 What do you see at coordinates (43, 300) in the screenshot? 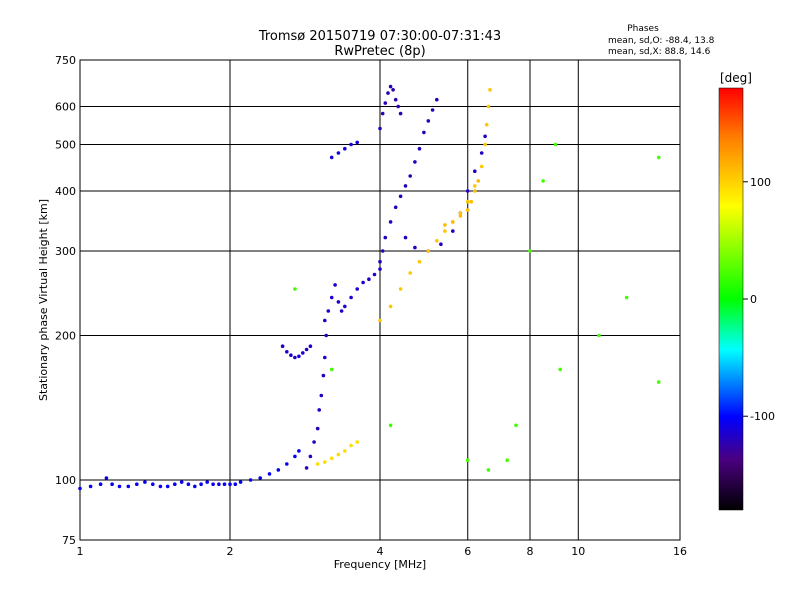
I see `y-axis-label: Stationary phase Virtual Height [km]` at bounding box center [43, 300].